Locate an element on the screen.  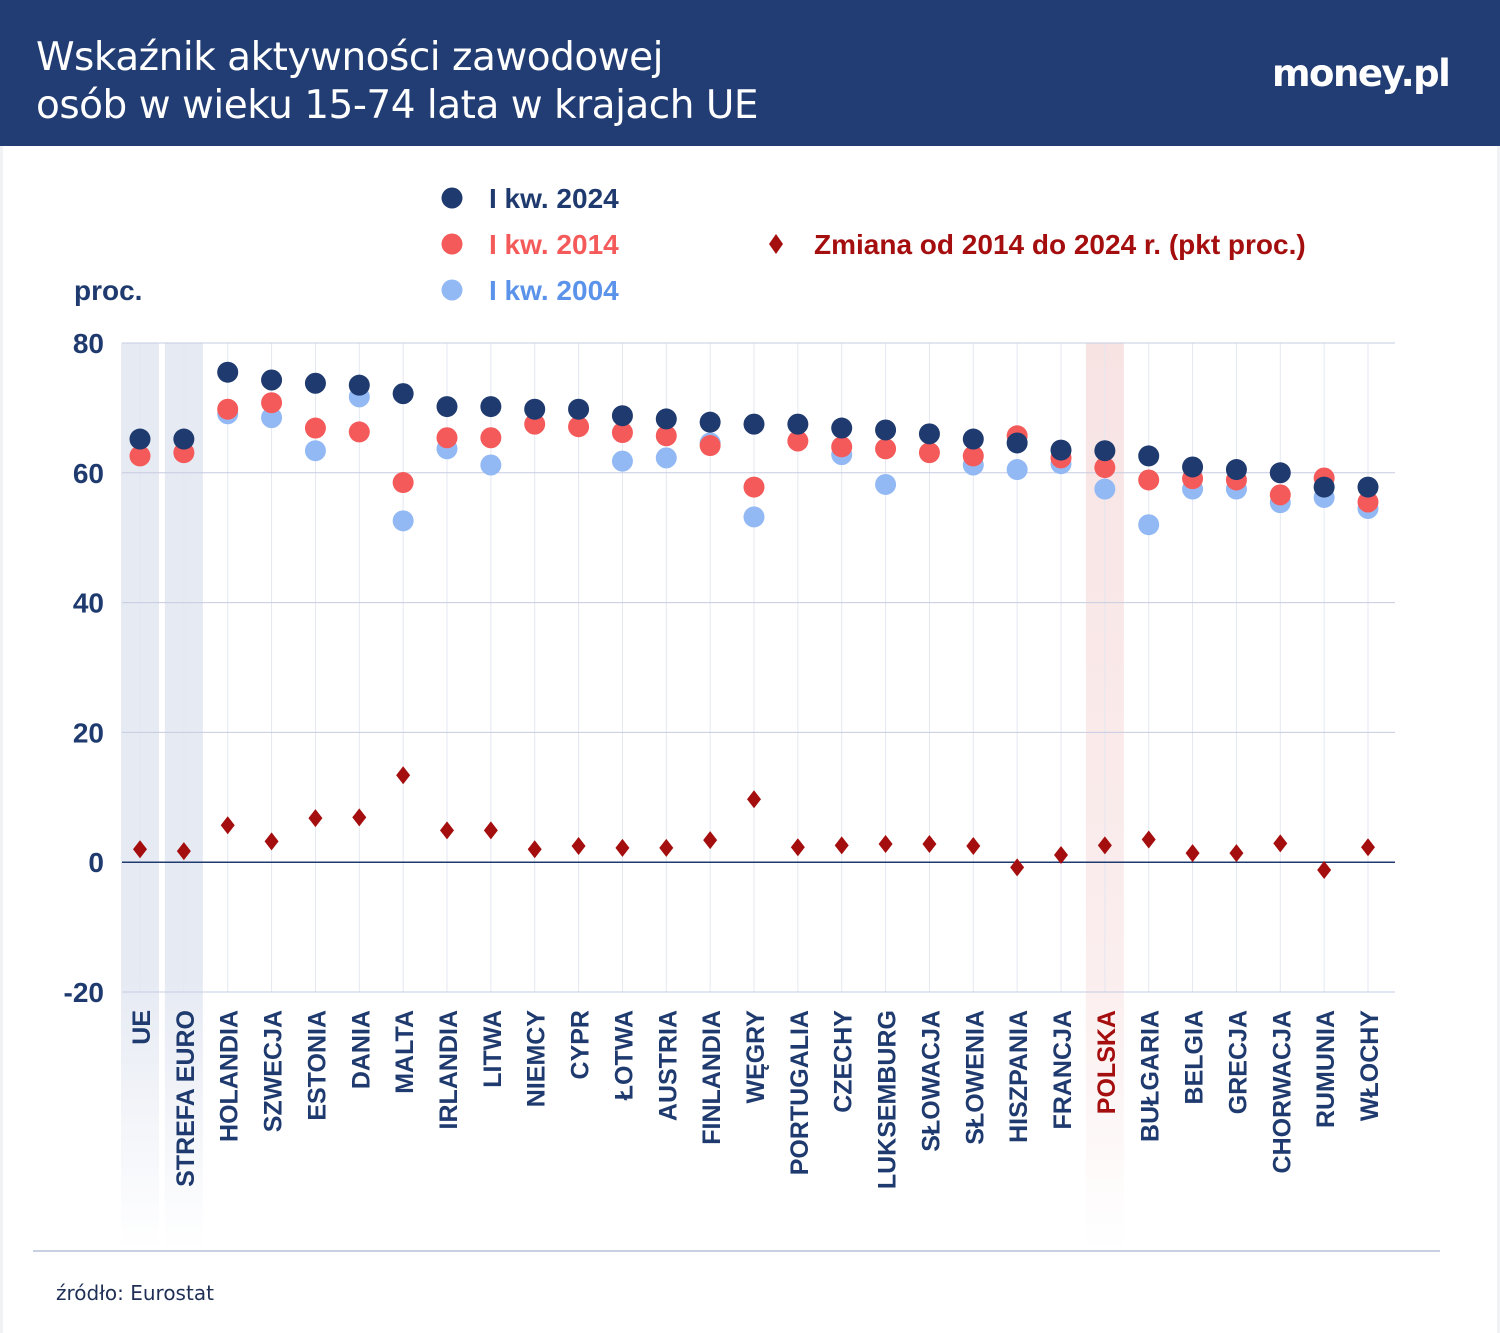
y-axis-label: proc. is located at coordinates (108, 290).